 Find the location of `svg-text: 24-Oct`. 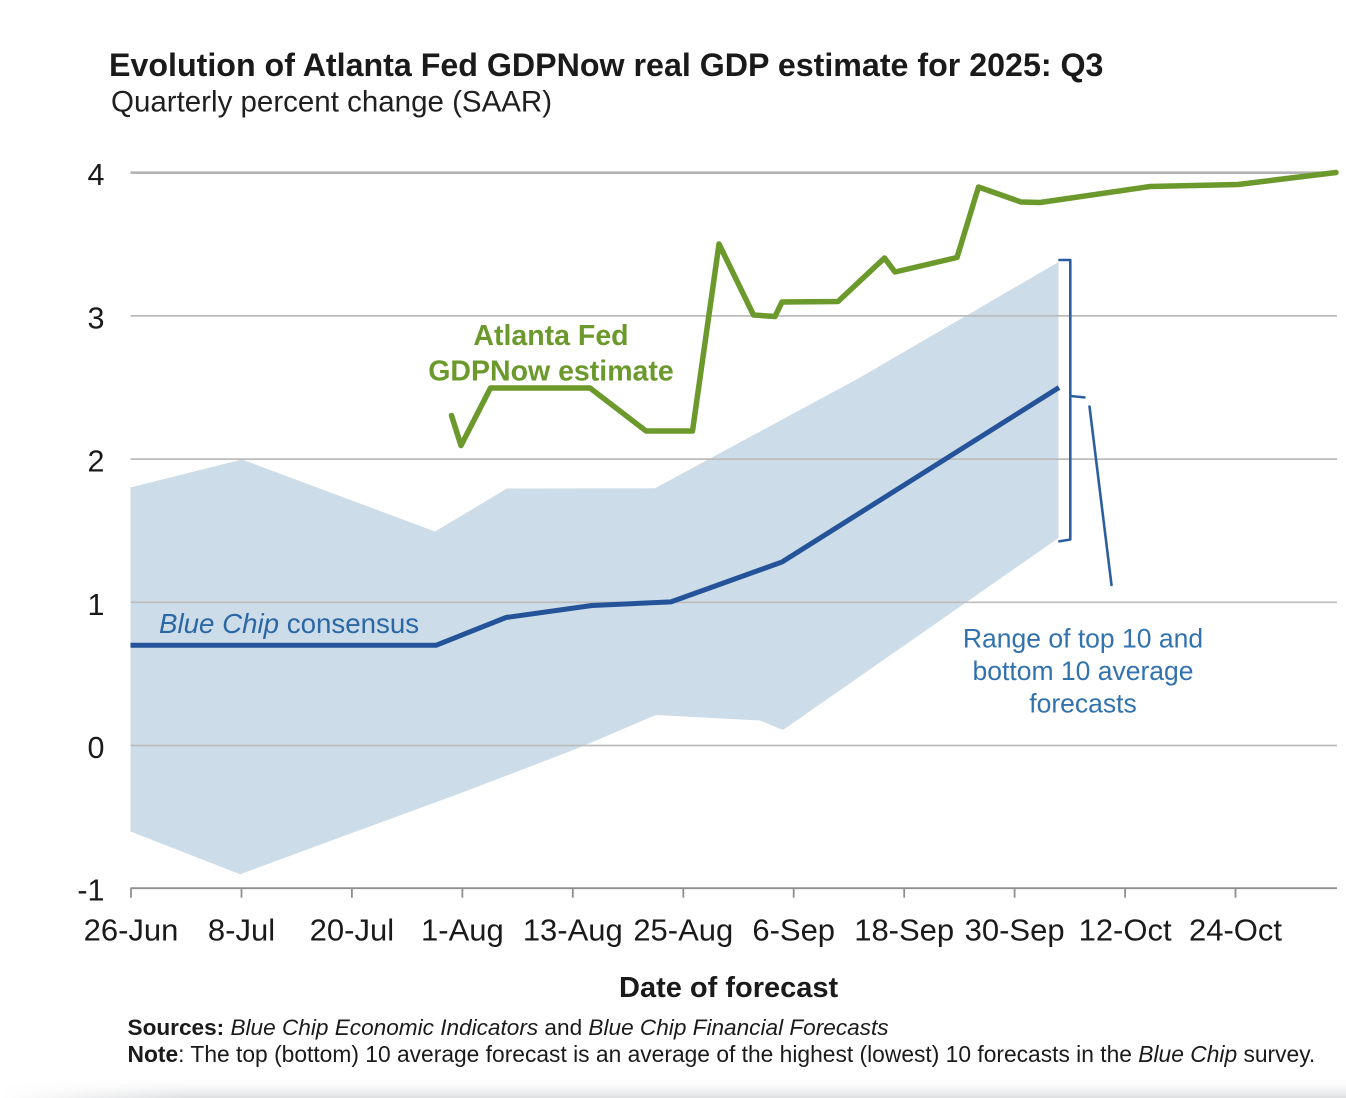

svg-text: 24-Oct is located at coordinates (1235, 930).